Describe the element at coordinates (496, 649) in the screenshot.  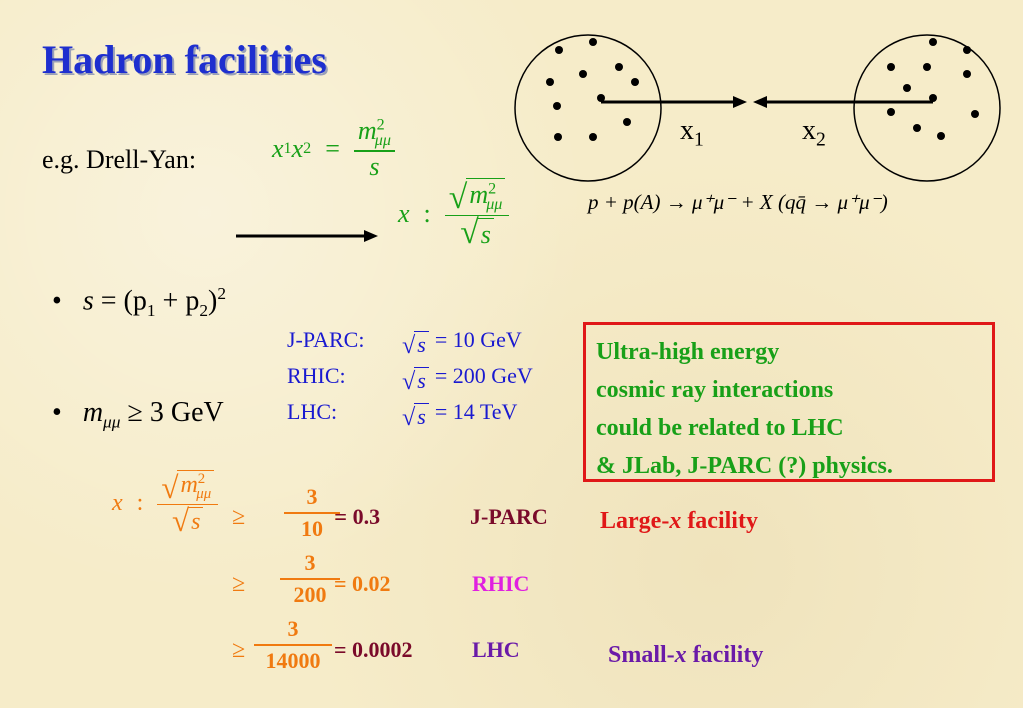
I see `facility-lhc: LHC` at that location.